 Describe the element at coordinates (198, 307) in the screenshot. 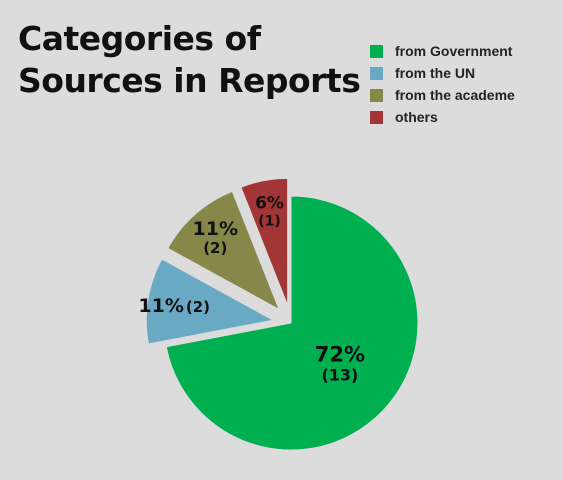

I see `slice-count-label-un: (2)` at that location.